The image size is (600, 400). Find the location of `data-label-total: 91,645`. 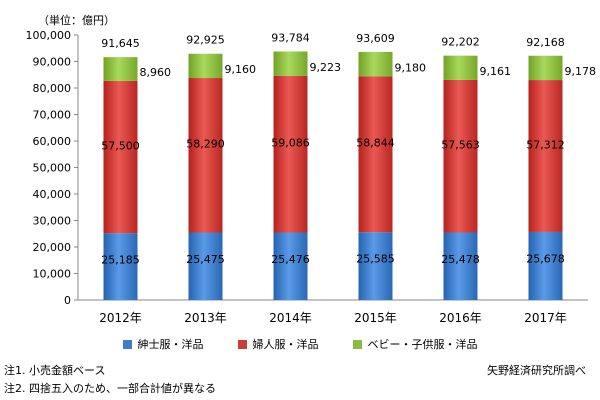

data-label-total: 91,645 is located at coordinates (120, 43).